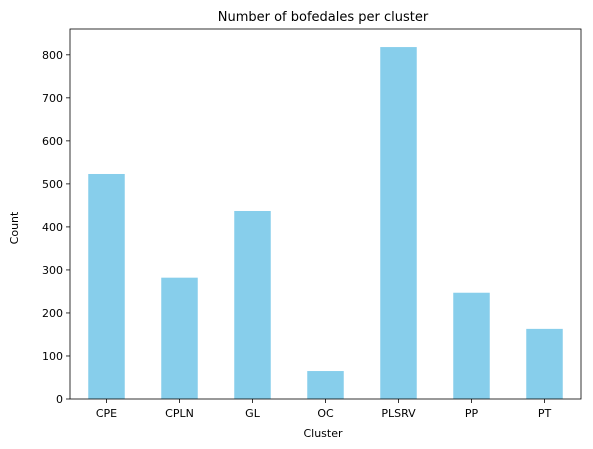 The height and width of the screenshot is (449, 593). I want to click on bar-plsrv, so click(398, 223).